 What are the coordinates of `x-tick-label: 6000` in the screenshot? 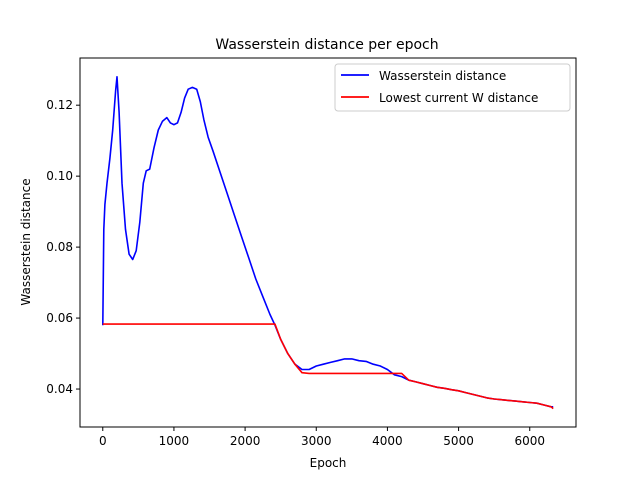 It's located at (529, 441).